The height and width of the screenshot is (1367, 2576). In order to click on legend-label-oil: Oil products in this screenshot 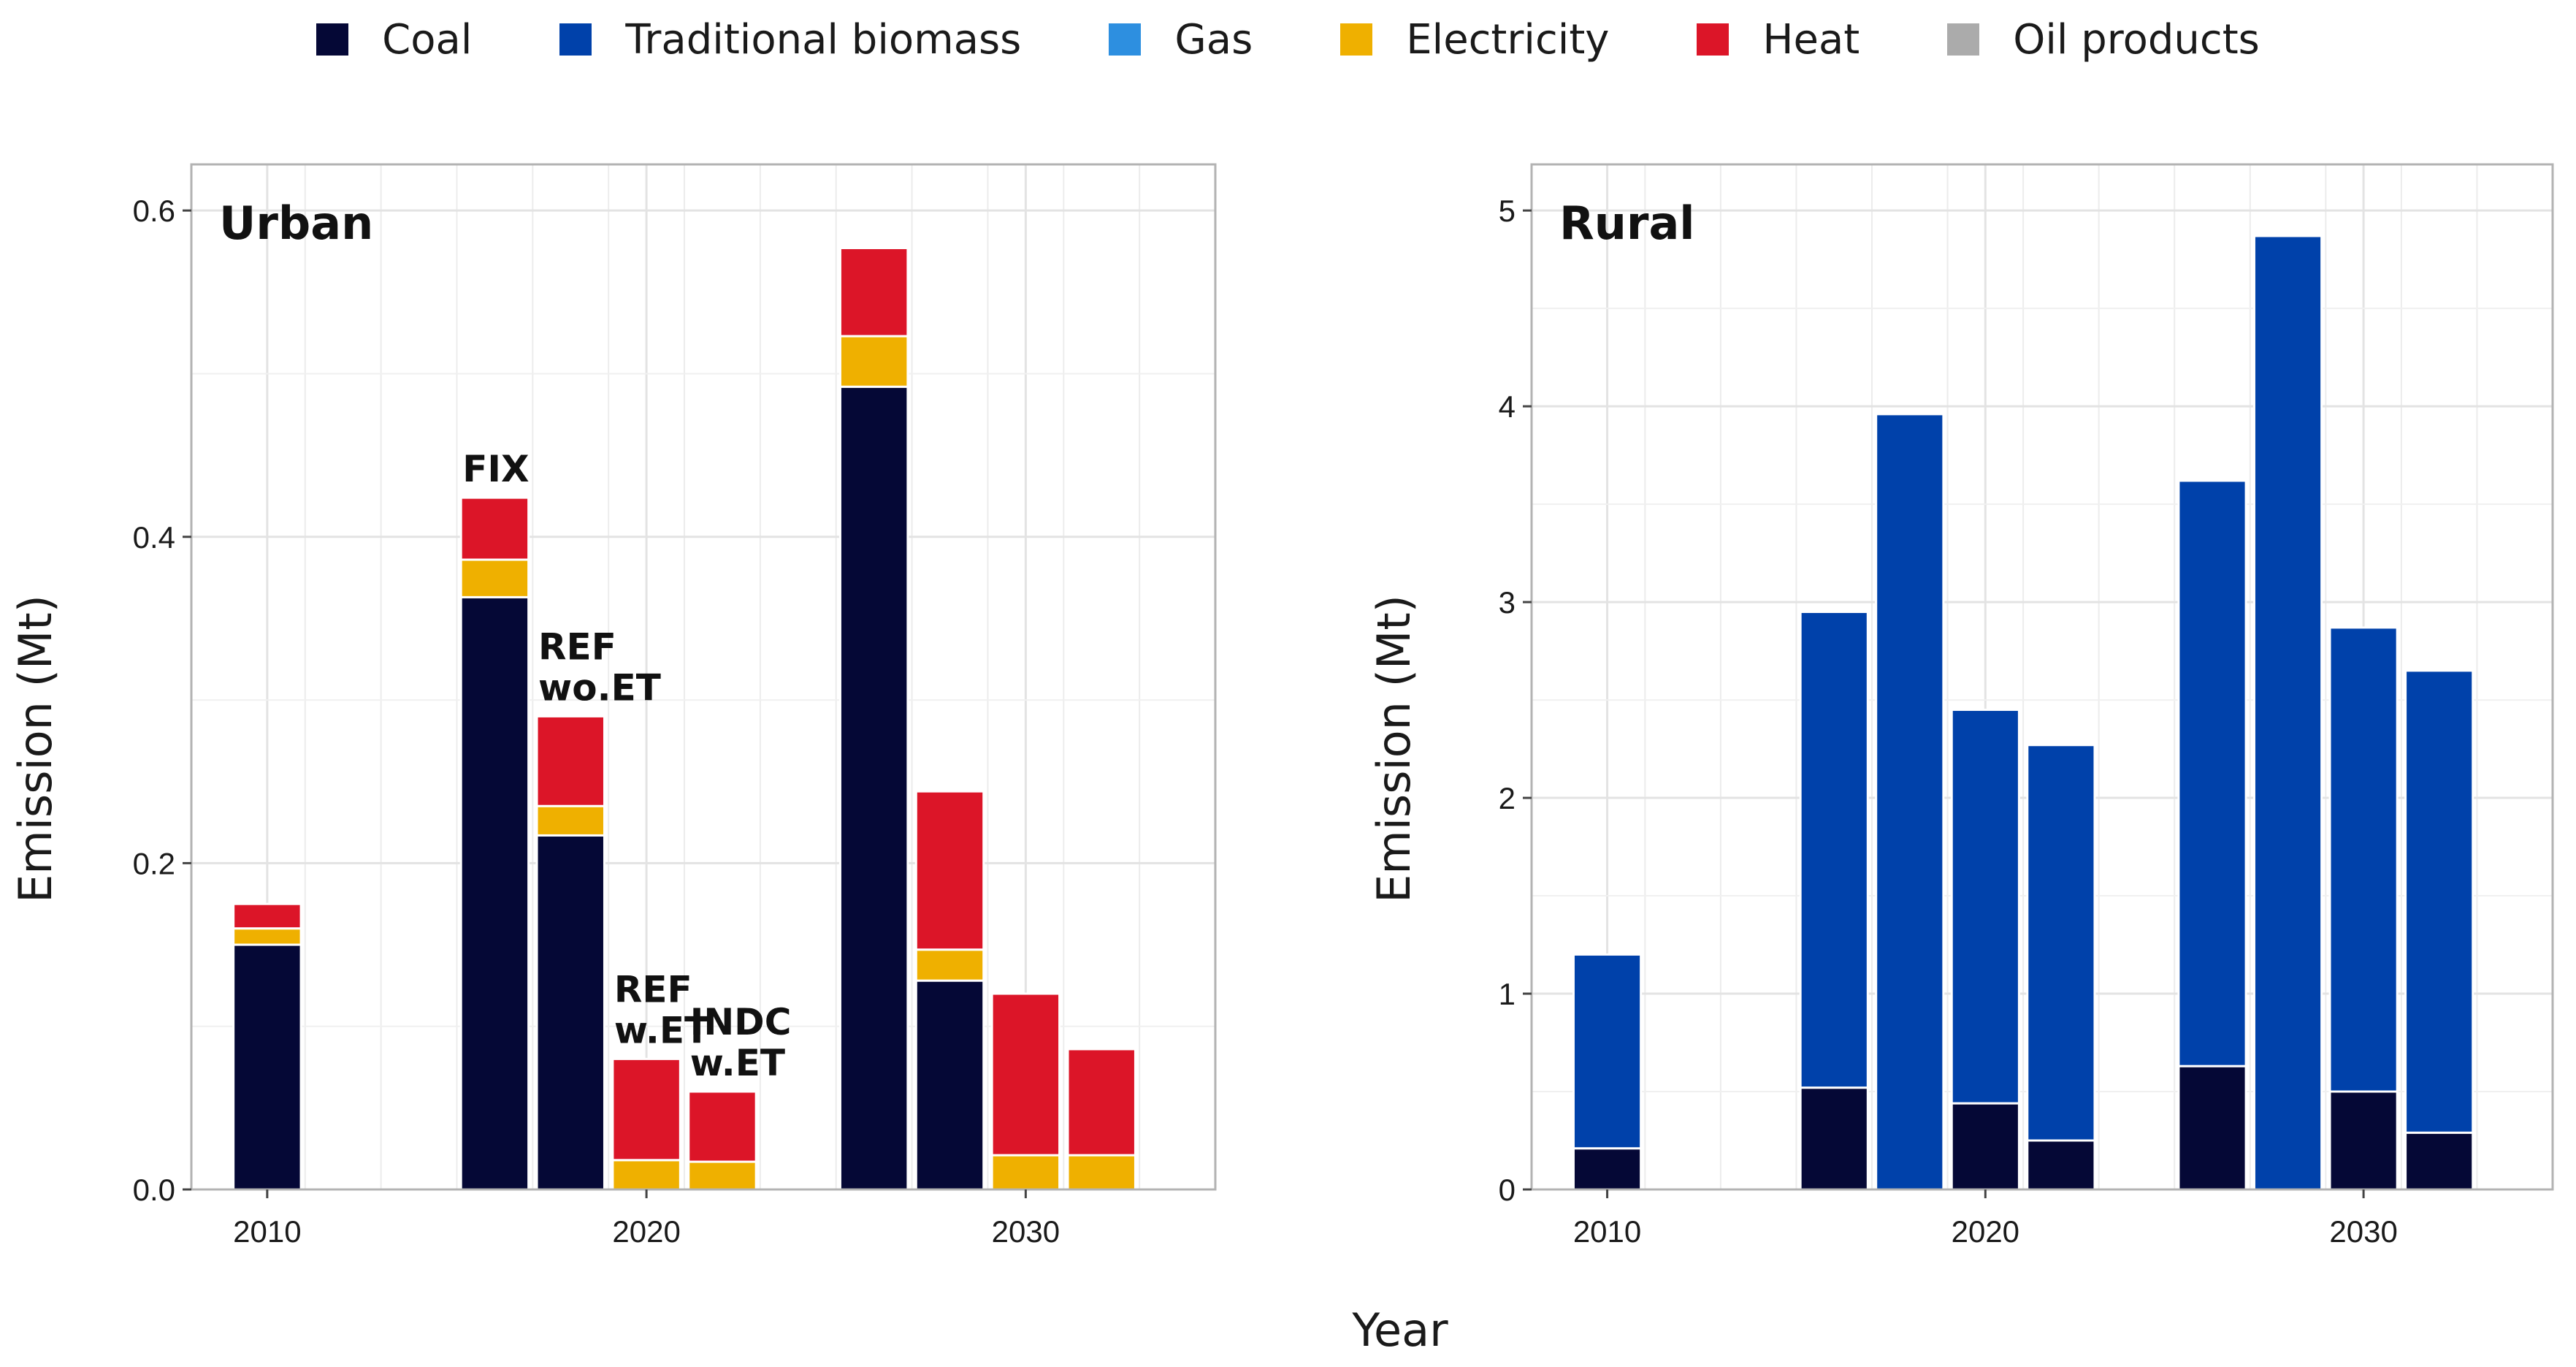, I will do `click(2136, 39)`.